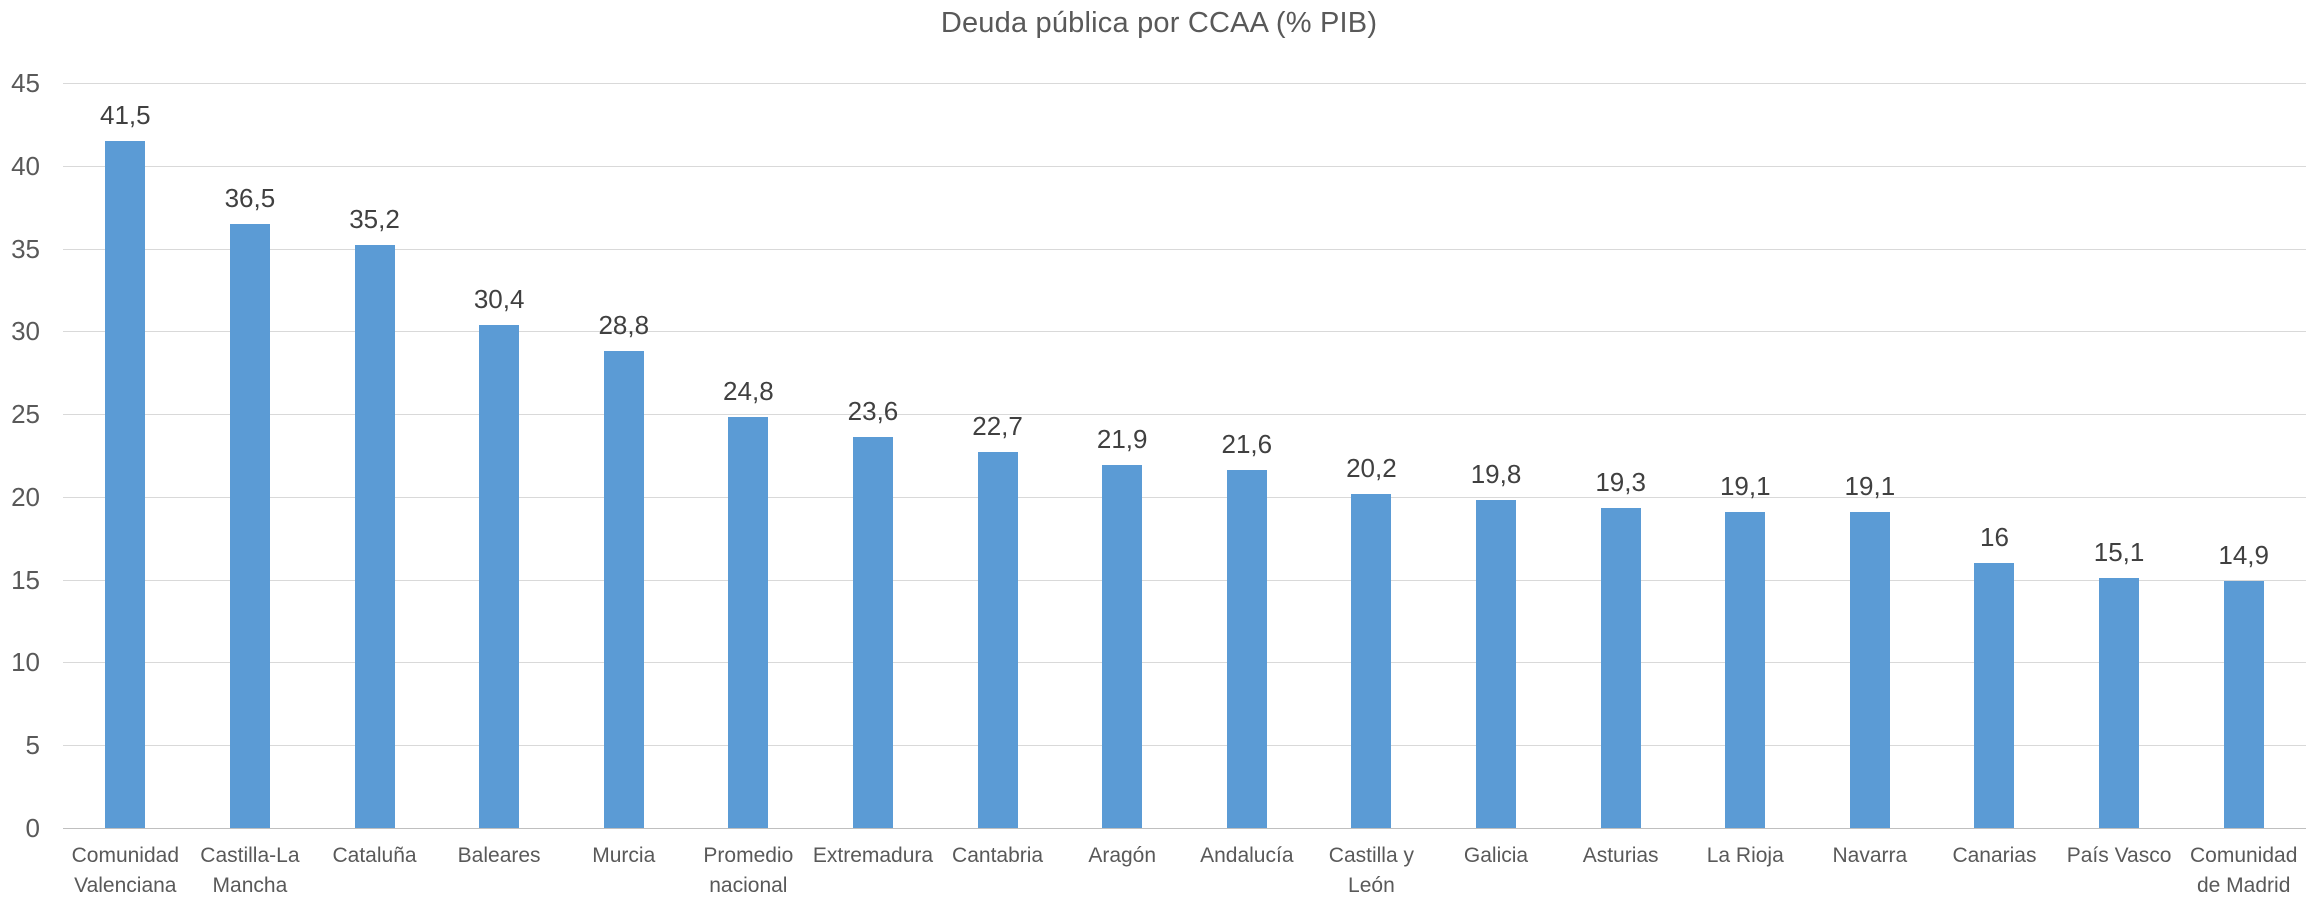 This screenshot has width=2318, height=910. Describe the element at coordinates (1371, 870) in the screenshot. I see `category-label: Castilla y León` at that location.